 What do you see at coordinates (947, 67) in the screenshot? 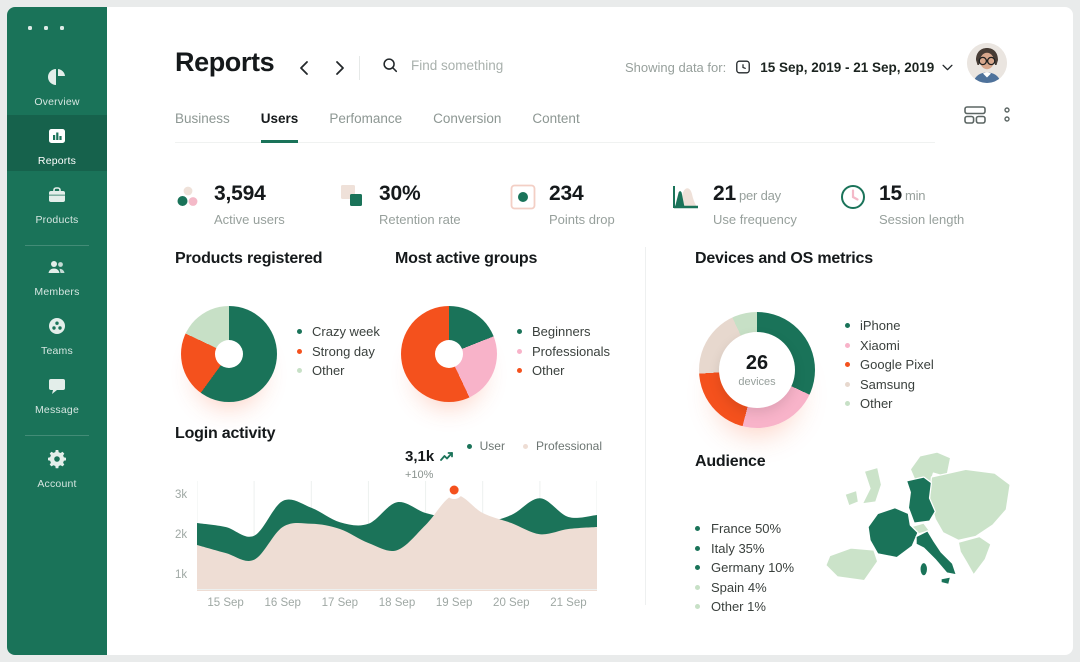
I see `chevron-down-icon` at bounding box center [947, 67].